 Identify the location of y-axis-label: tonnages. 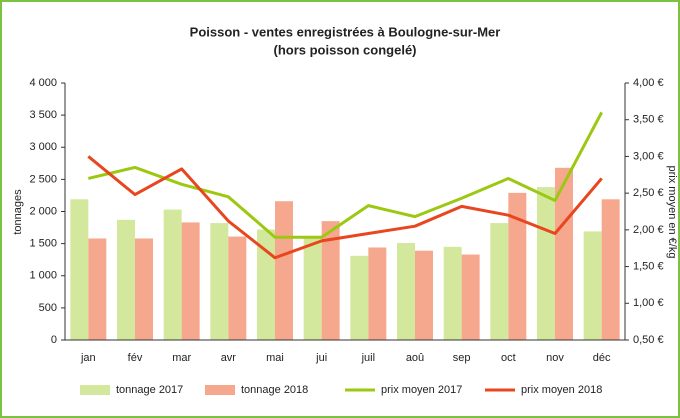
(18, 212).